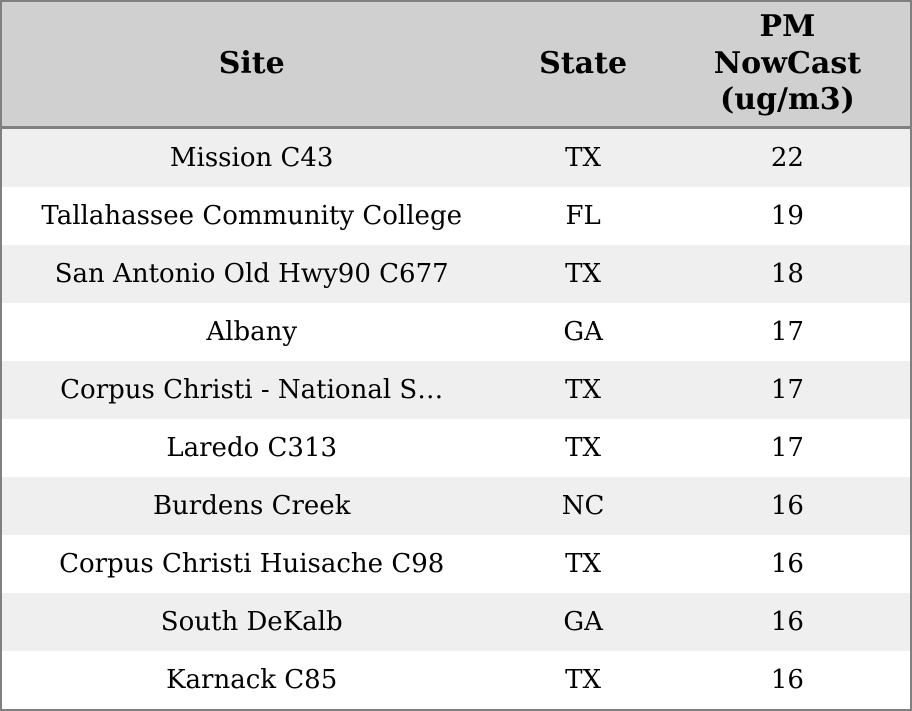 The image size is (912, 711). What do you see at coordinates (456, 680) in the screenshot?
I see `table-row: Karnack C85 TX 16` at bounding box center [456, 680].